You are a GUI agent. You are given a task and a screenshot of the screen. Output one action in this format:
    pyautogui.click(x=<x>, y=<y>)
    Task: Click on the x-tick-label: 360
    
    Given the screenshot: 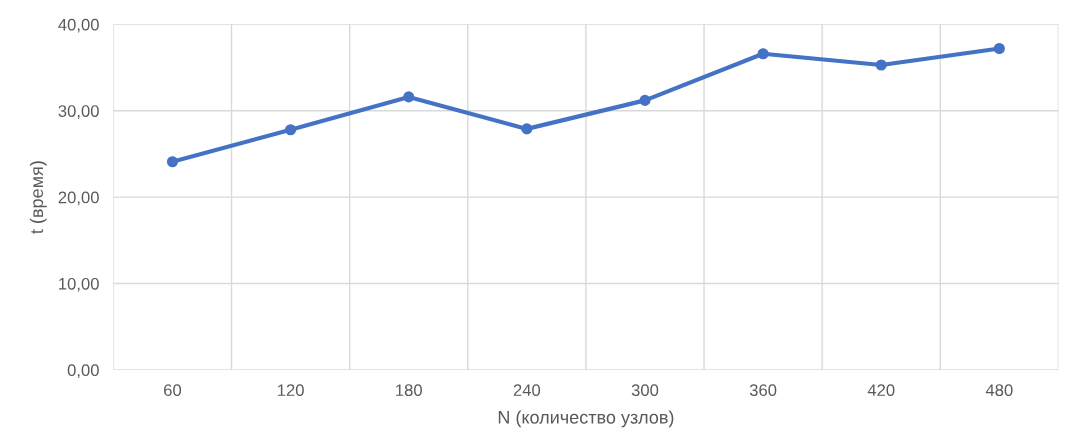 What is the action you would take?
    pyautogui.click(x=763, y=390)
    